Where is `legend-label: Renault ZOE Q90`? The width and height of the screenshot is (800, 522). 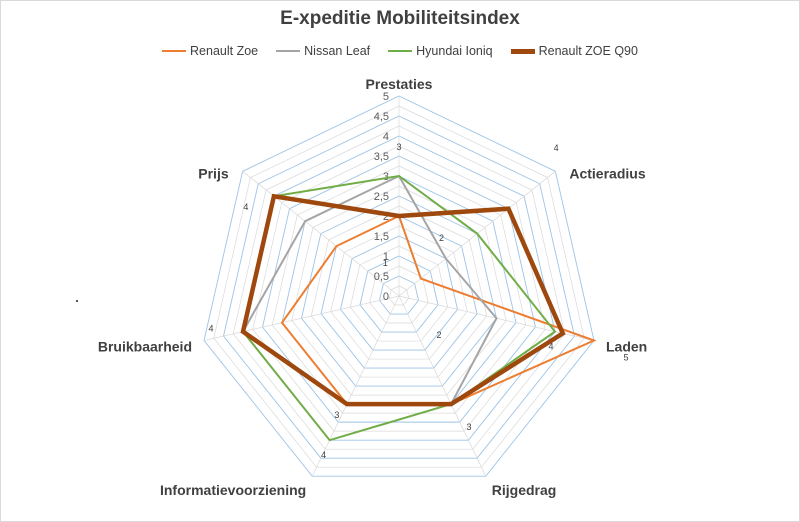
legend-label: Renault ZOE Q90 is located at coordinates (588, 51).